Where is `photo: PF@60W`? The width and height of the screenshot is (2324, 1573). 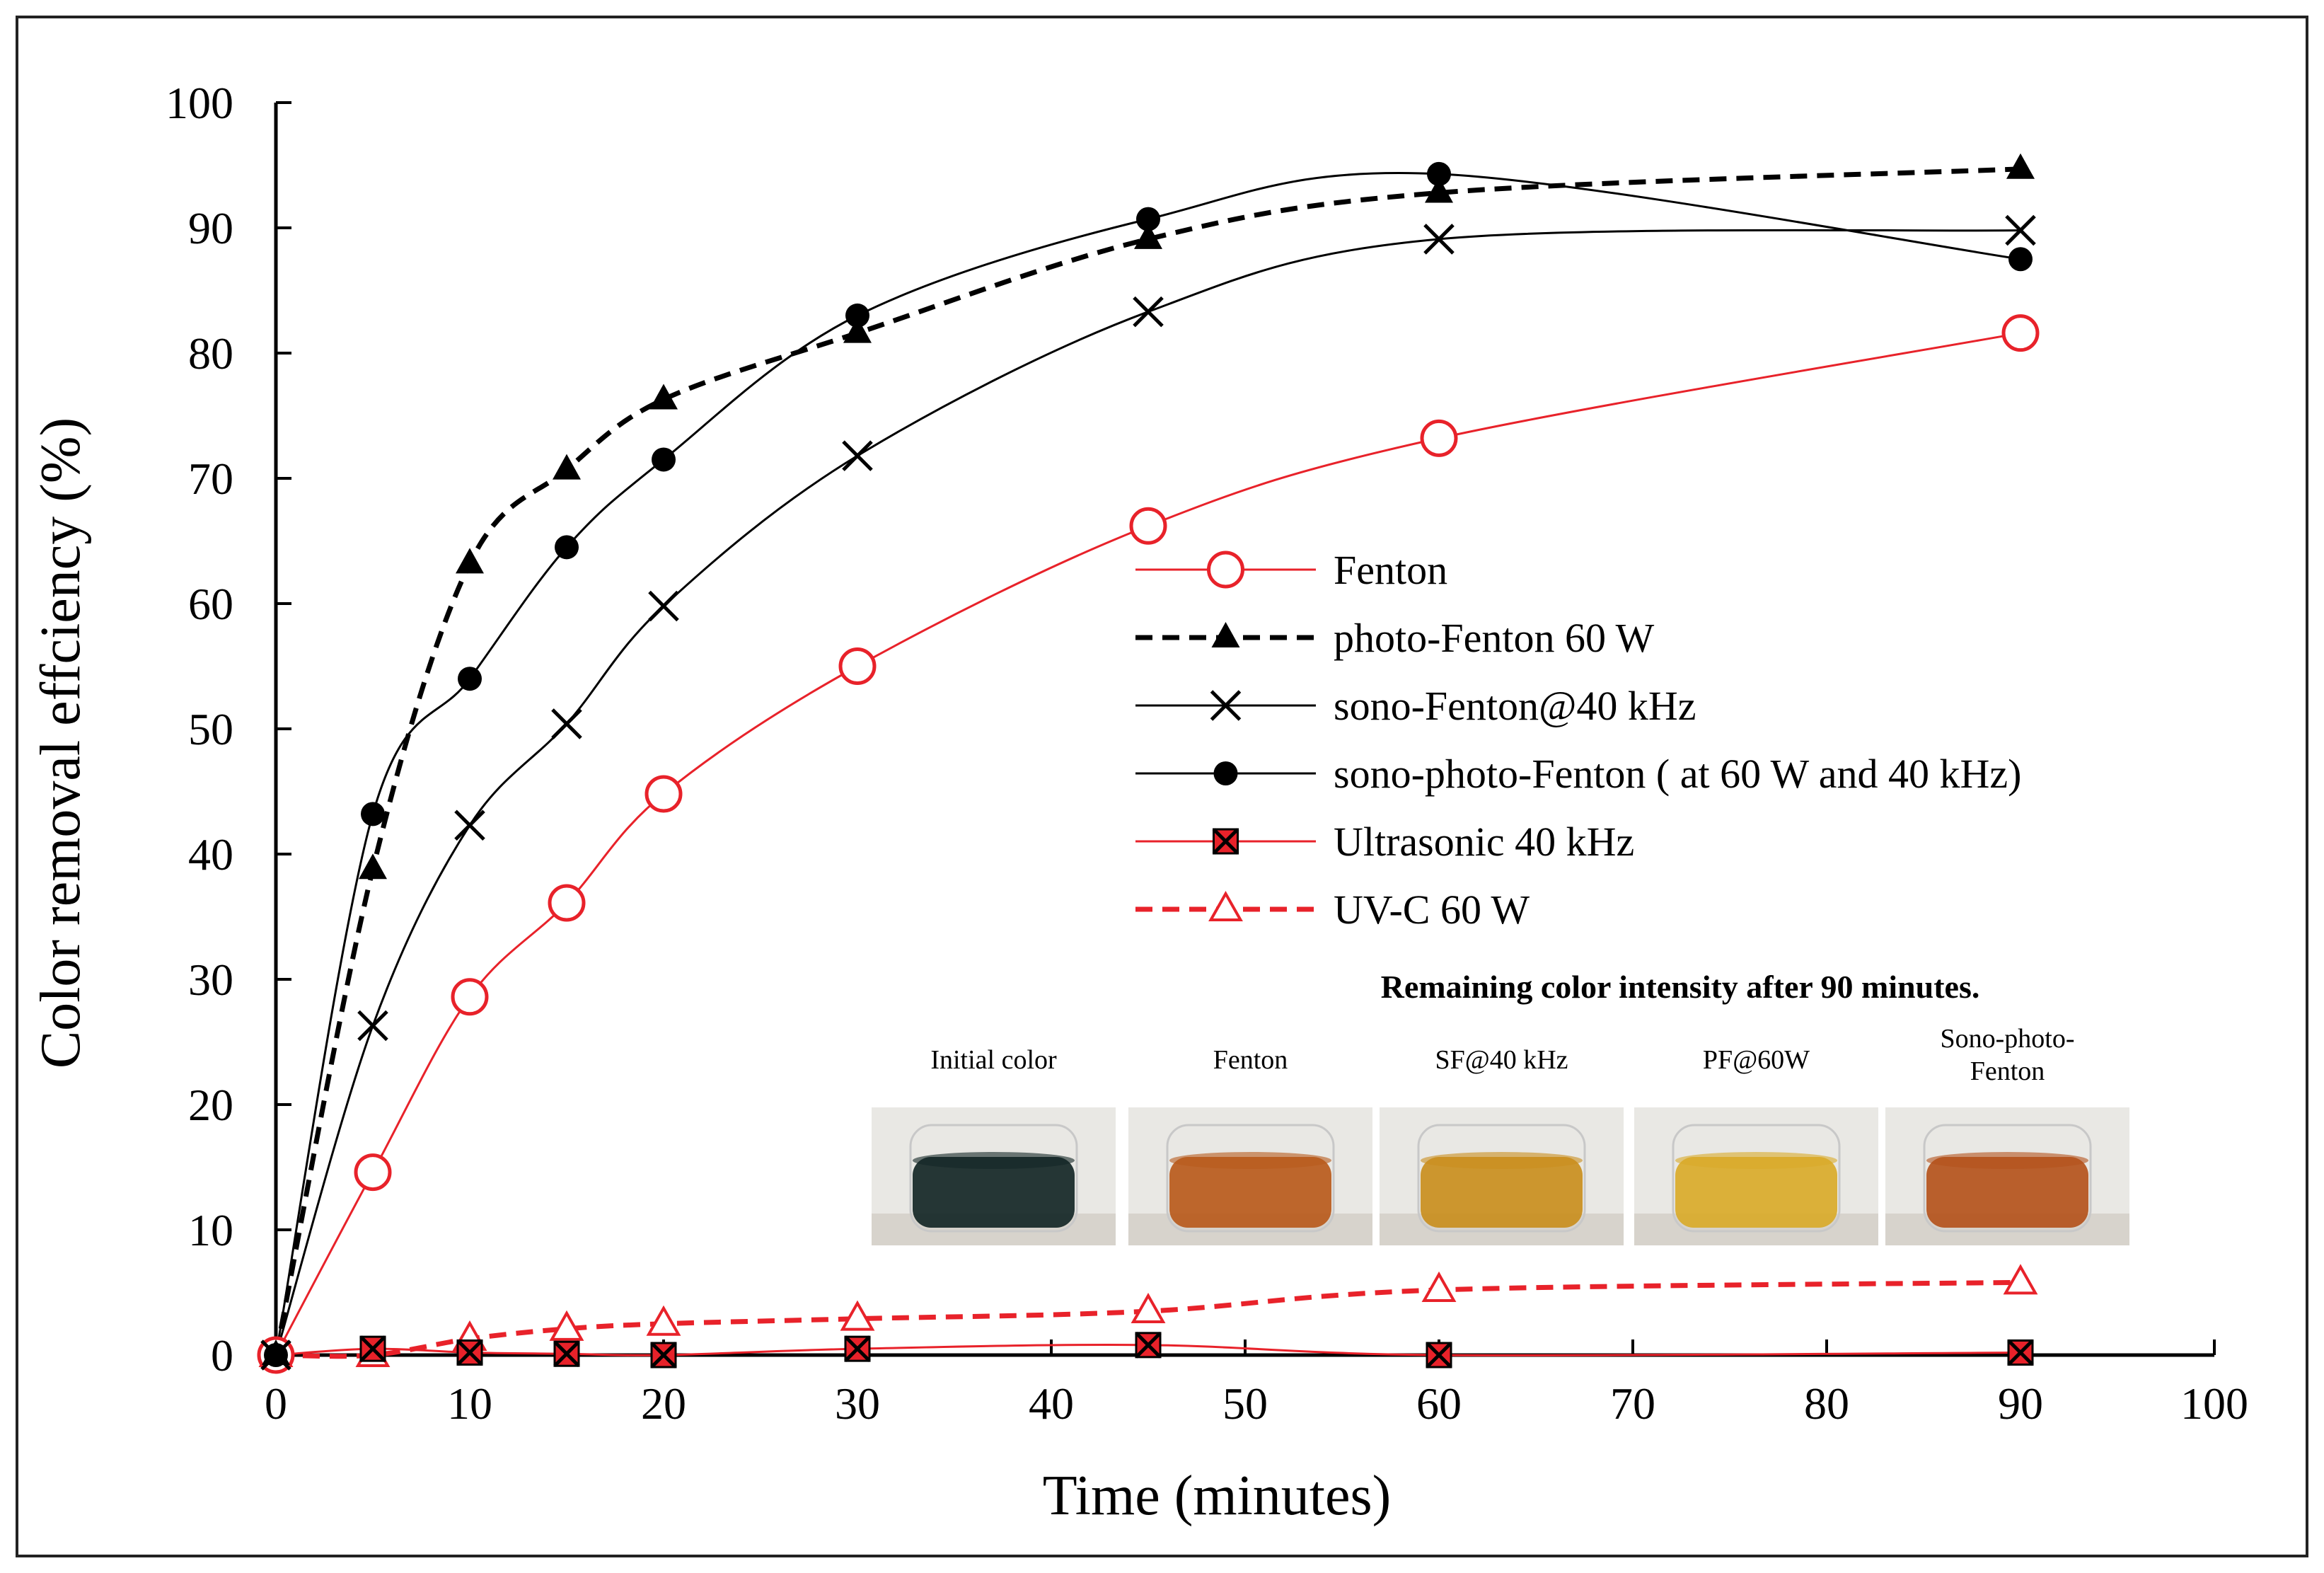 photo: PF@60W is located at coordinates (1756, 1133).